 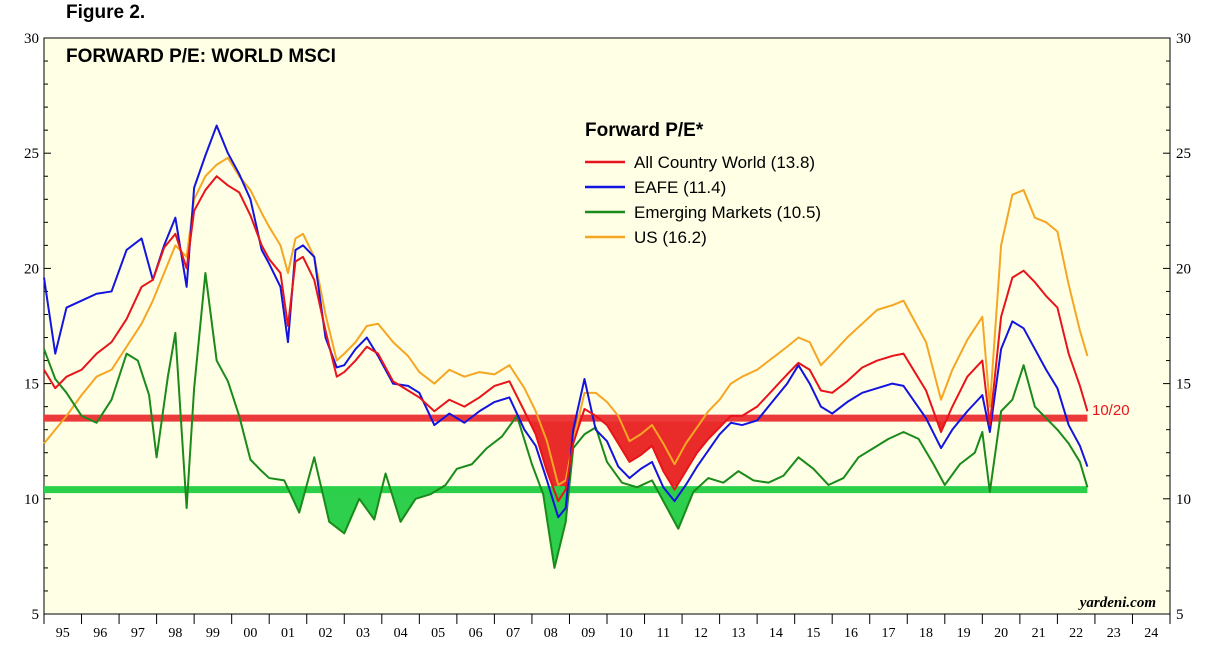 I want to click on x-tick-label: 99, so click(x=213, y=633).